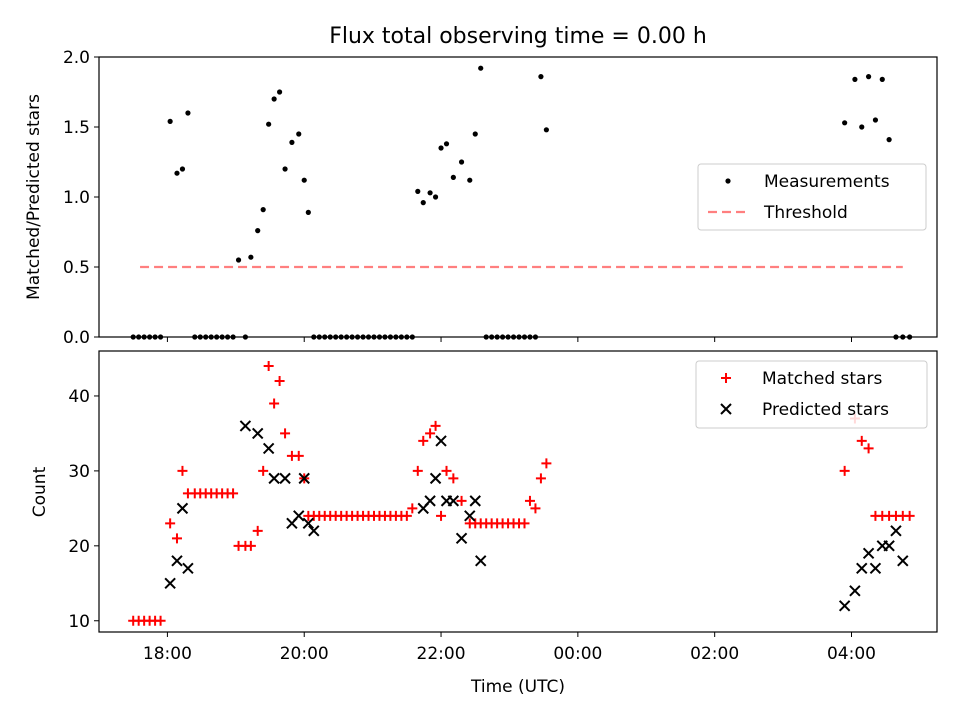 The height and width of the screenshot is (724, 960). What do you see at coordinates (76, 198) in the screenshot?
I see `y-tick-label-0-2: 1.0` at bounding box center [76, 198].